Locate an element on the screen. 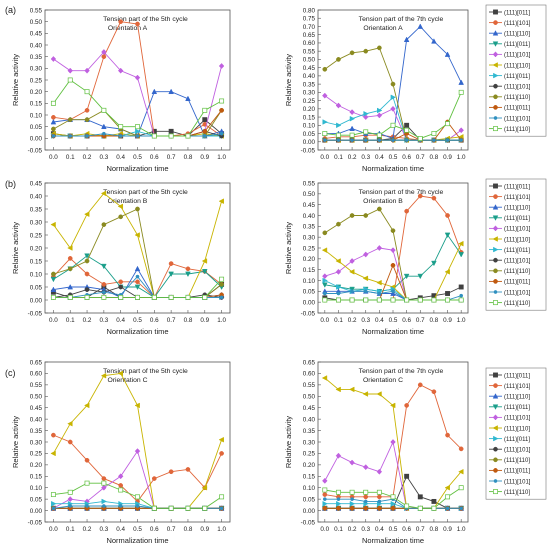 The height and width of the screenshot is (554, 550). chart-subtitle: Orientation A is located at coordinates (383, 28).